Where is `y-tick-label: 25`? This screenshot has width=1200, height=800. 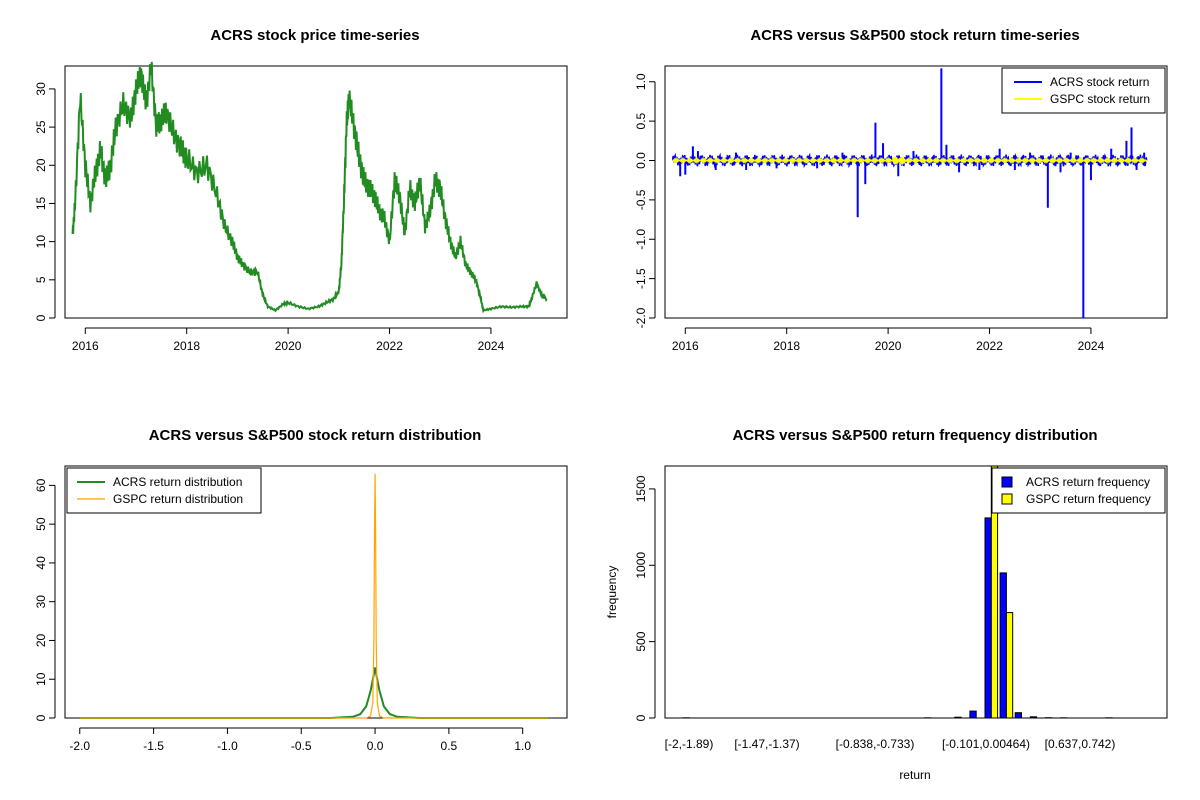 y-tick-label: 25 is located at coordinates (41, 127).